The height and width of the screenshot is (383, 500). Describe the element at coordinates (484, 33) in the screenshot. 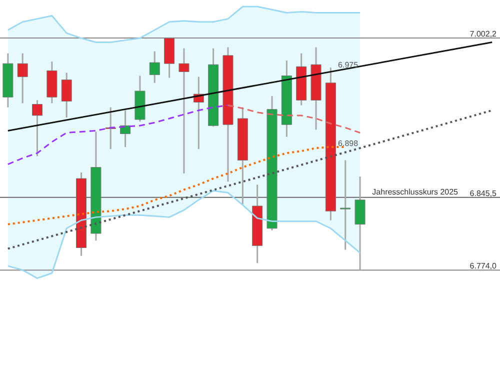

I see `y-tick-label: 7.002,2` at that location.